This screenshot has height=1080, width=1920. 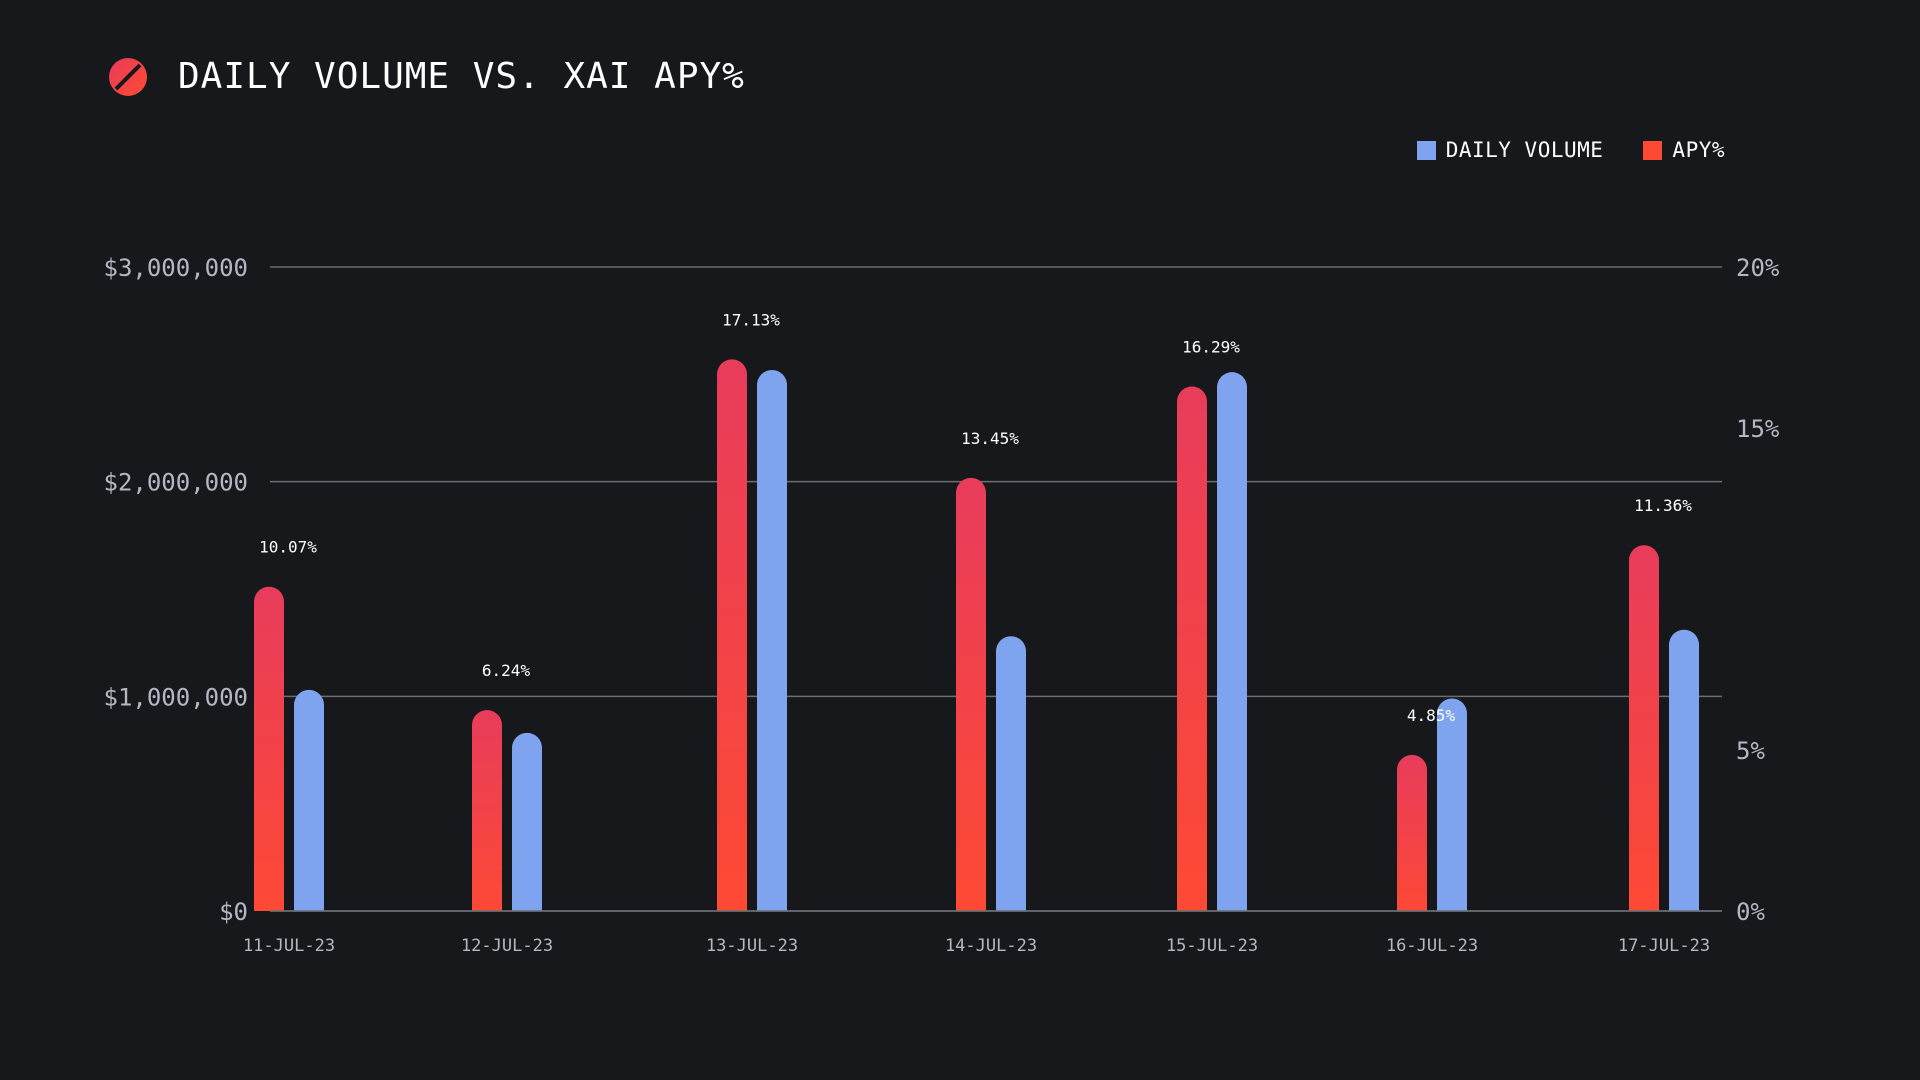 What do you see at coordinates (506, 670) in the screenshot?
I see `apy-data-label: 6.24%` at bounding box center [506, 670].